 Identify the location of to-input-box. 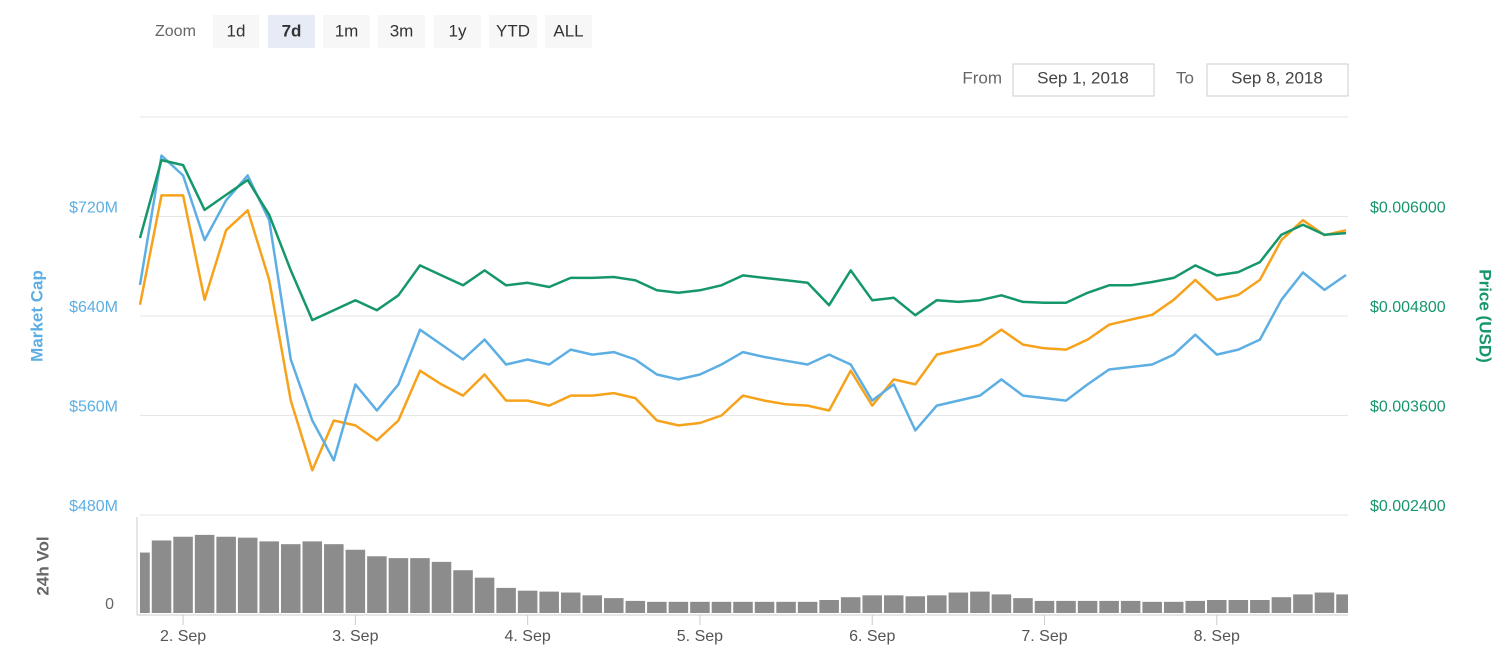
(1277, 80).